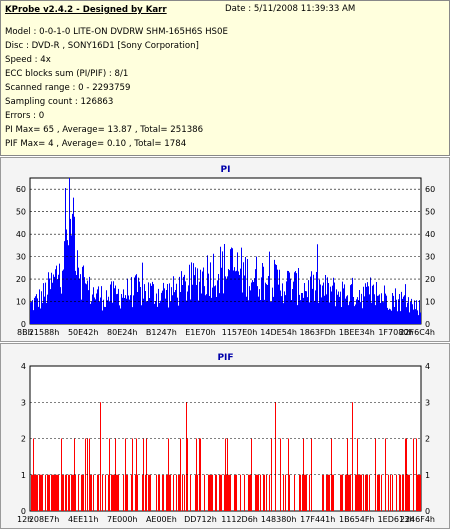 The width and height of the screenshot is (450, 529). Describe the element at coordinates (430, 302) in the screenshot. I see `pi-ytick-right: 10` at that location.